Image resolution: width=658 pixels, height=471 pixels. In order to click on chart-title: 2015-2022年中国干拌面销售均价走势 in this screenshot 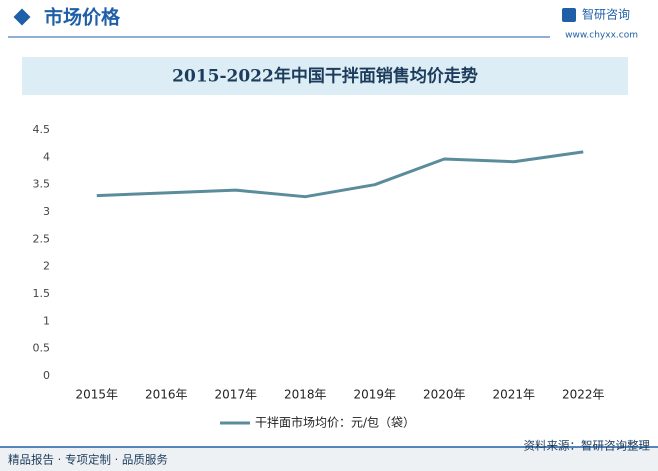, I will do `click(325, 76)`.